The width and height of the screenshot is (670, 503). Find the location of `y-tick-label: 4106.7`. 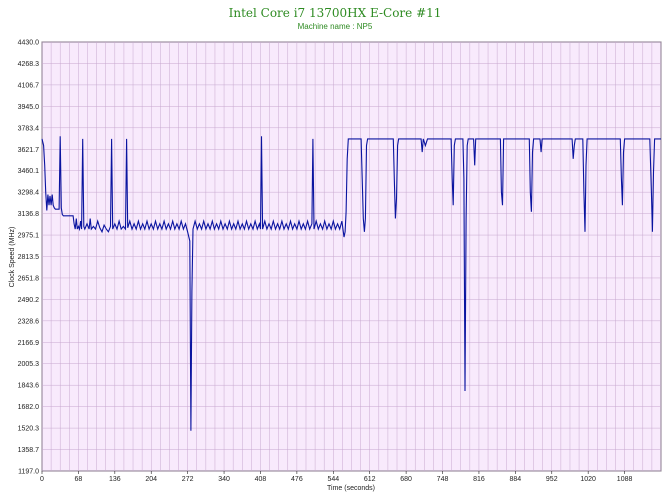

y-tick-label: 4106.7 is located at coordinates (29, 85).